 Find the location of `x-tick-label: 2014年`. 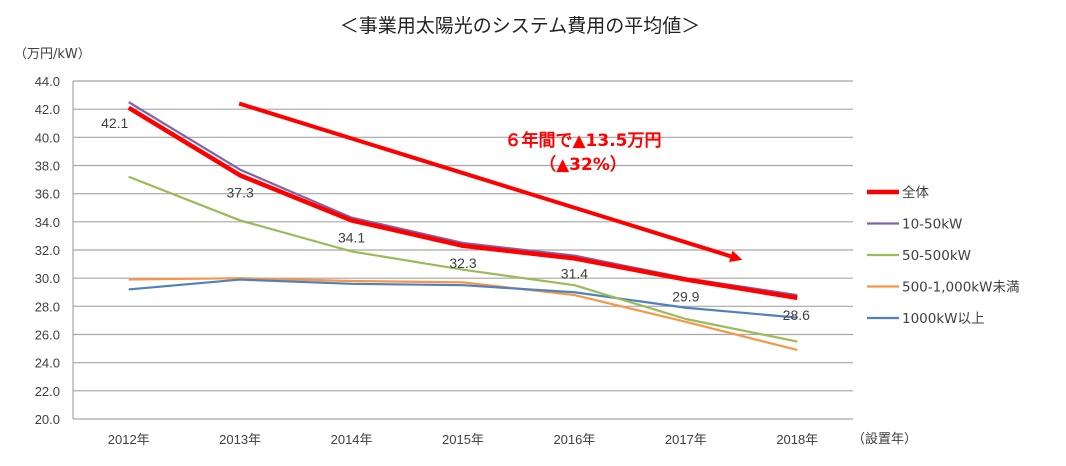

x-tick-label: 2014年 is located at coordinates (352, 439).